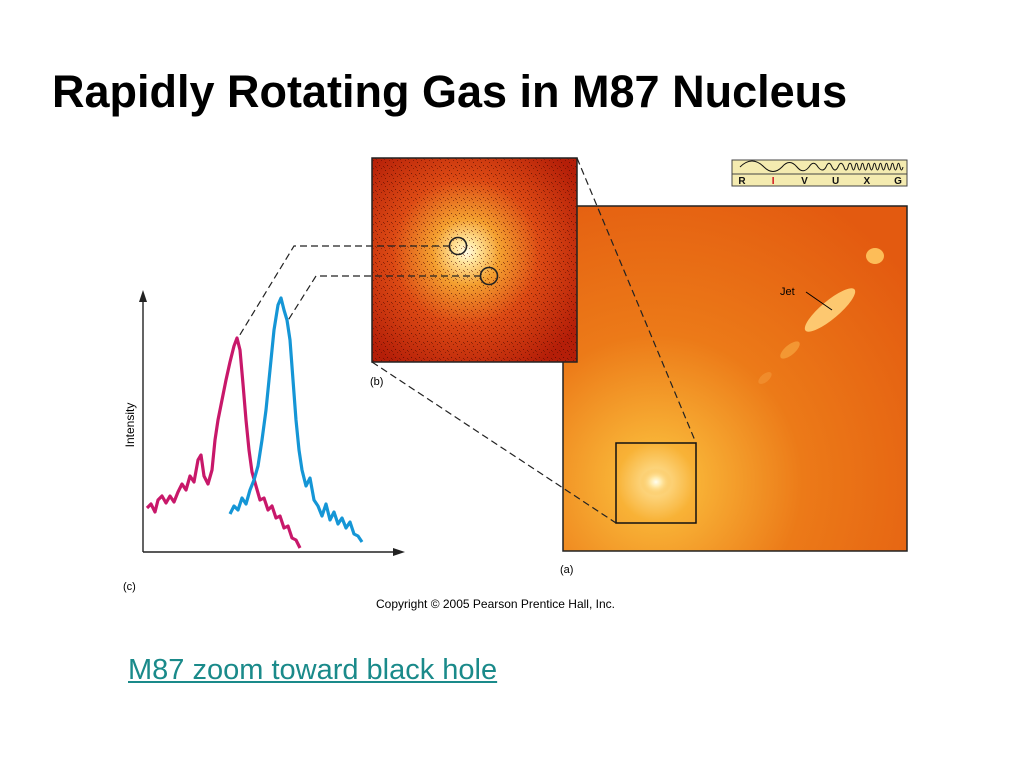  Describe the element at coordinates (898, 181) in the screenshot. I see `band-label-g: G` at that location.